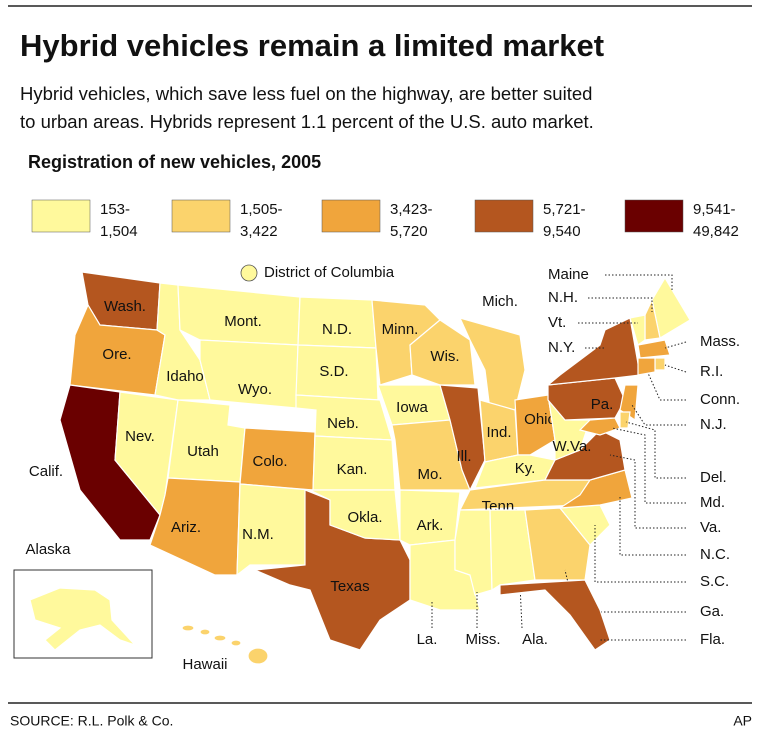 This screenshot has width=760, height=735. What do you see at coordinates (364, 517) in the screenshot?
I see `state-label: Okla.` at bounding box center [364, 517].